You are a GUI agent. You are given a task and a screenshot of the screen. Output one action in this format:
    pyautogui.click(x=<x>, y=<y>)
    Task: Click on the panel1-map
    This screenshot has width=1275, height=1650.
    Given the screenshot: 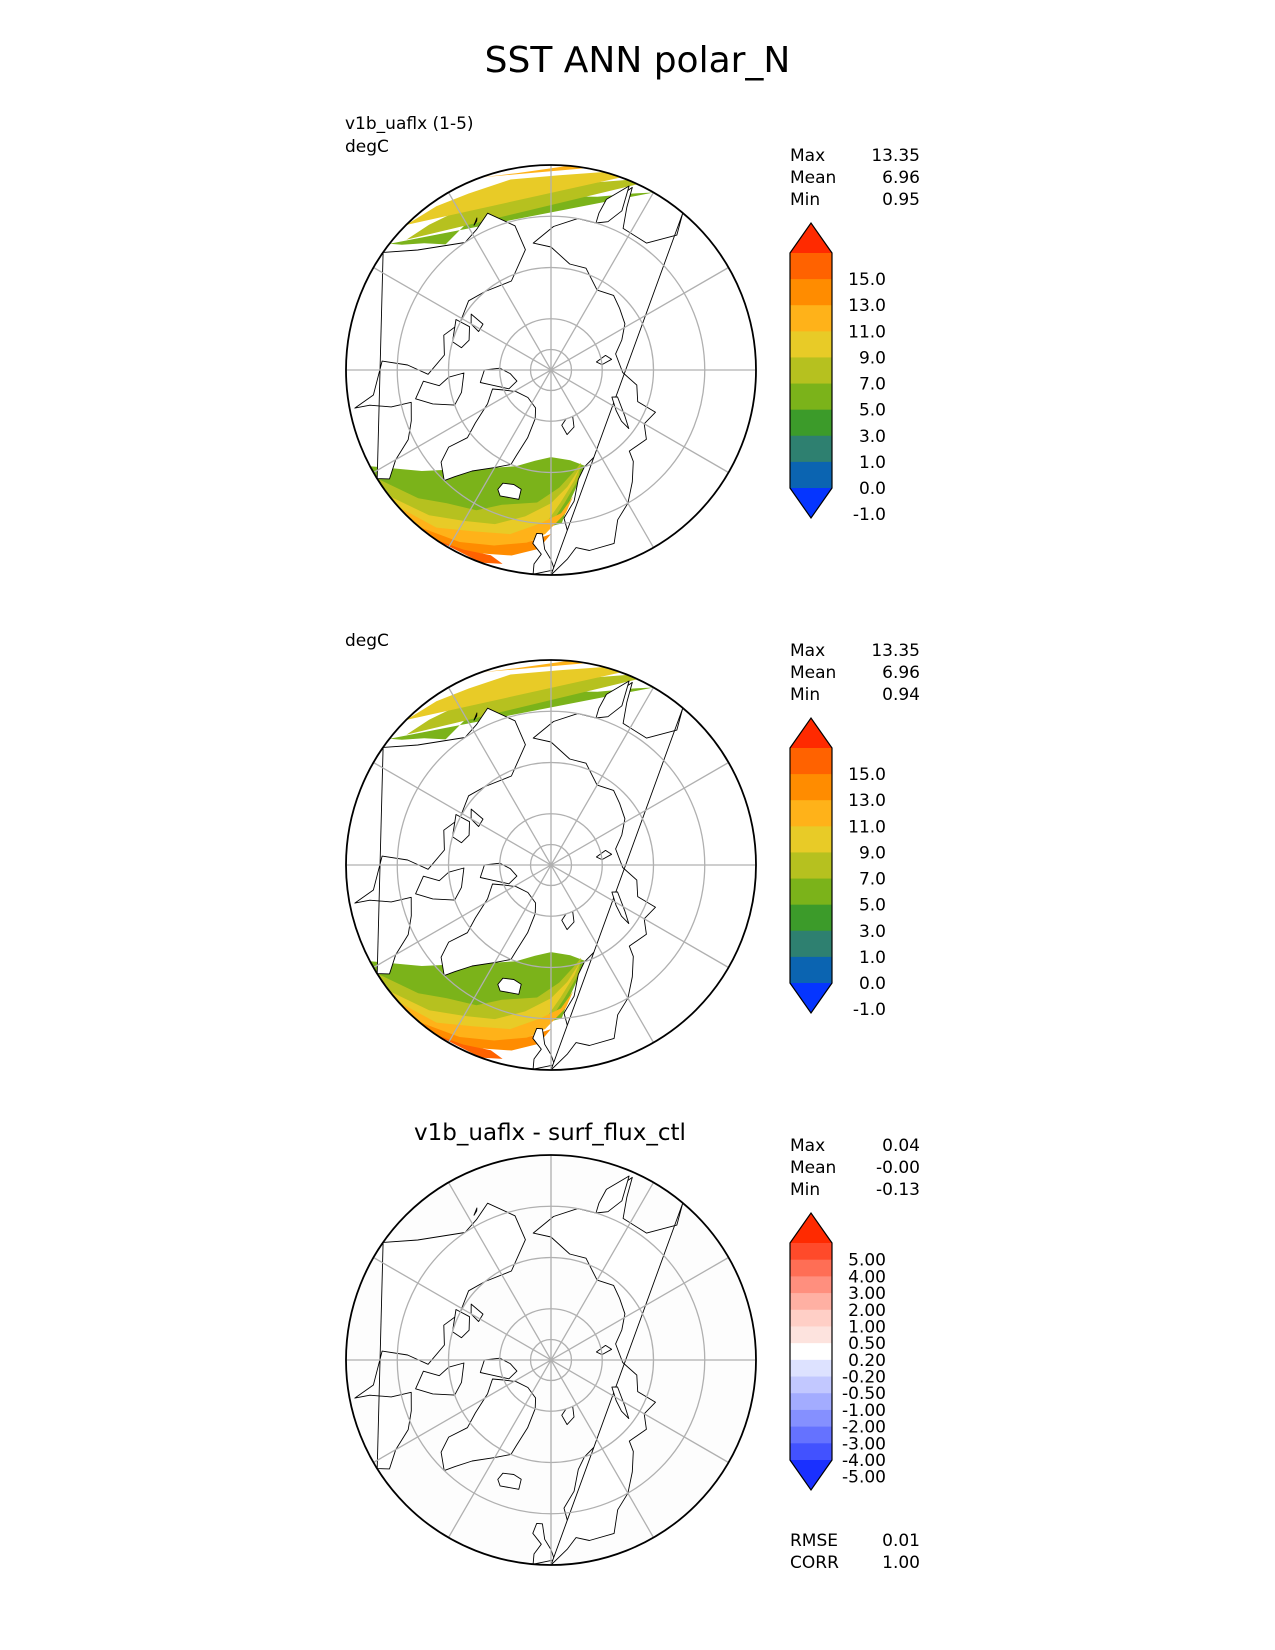 What is the action you would take?
    pyautogui.click(x=551, y=370)
    